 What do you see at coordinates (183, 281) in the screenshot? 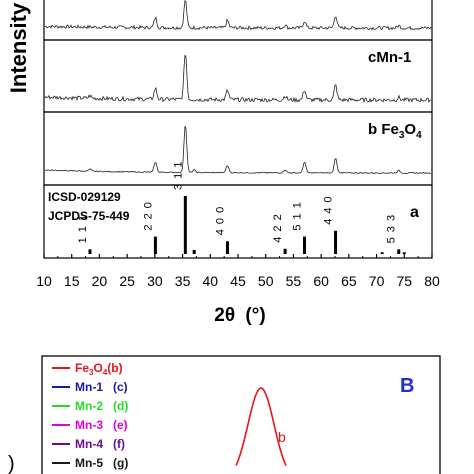
I see `x-tick-label: 35` at bounding box center [183, 281].